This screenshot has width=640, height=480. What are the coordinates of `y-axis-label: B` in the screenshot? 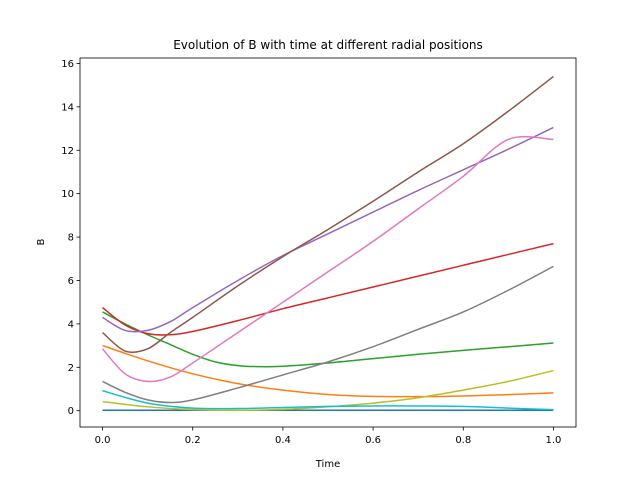 It's located at (41, 241).